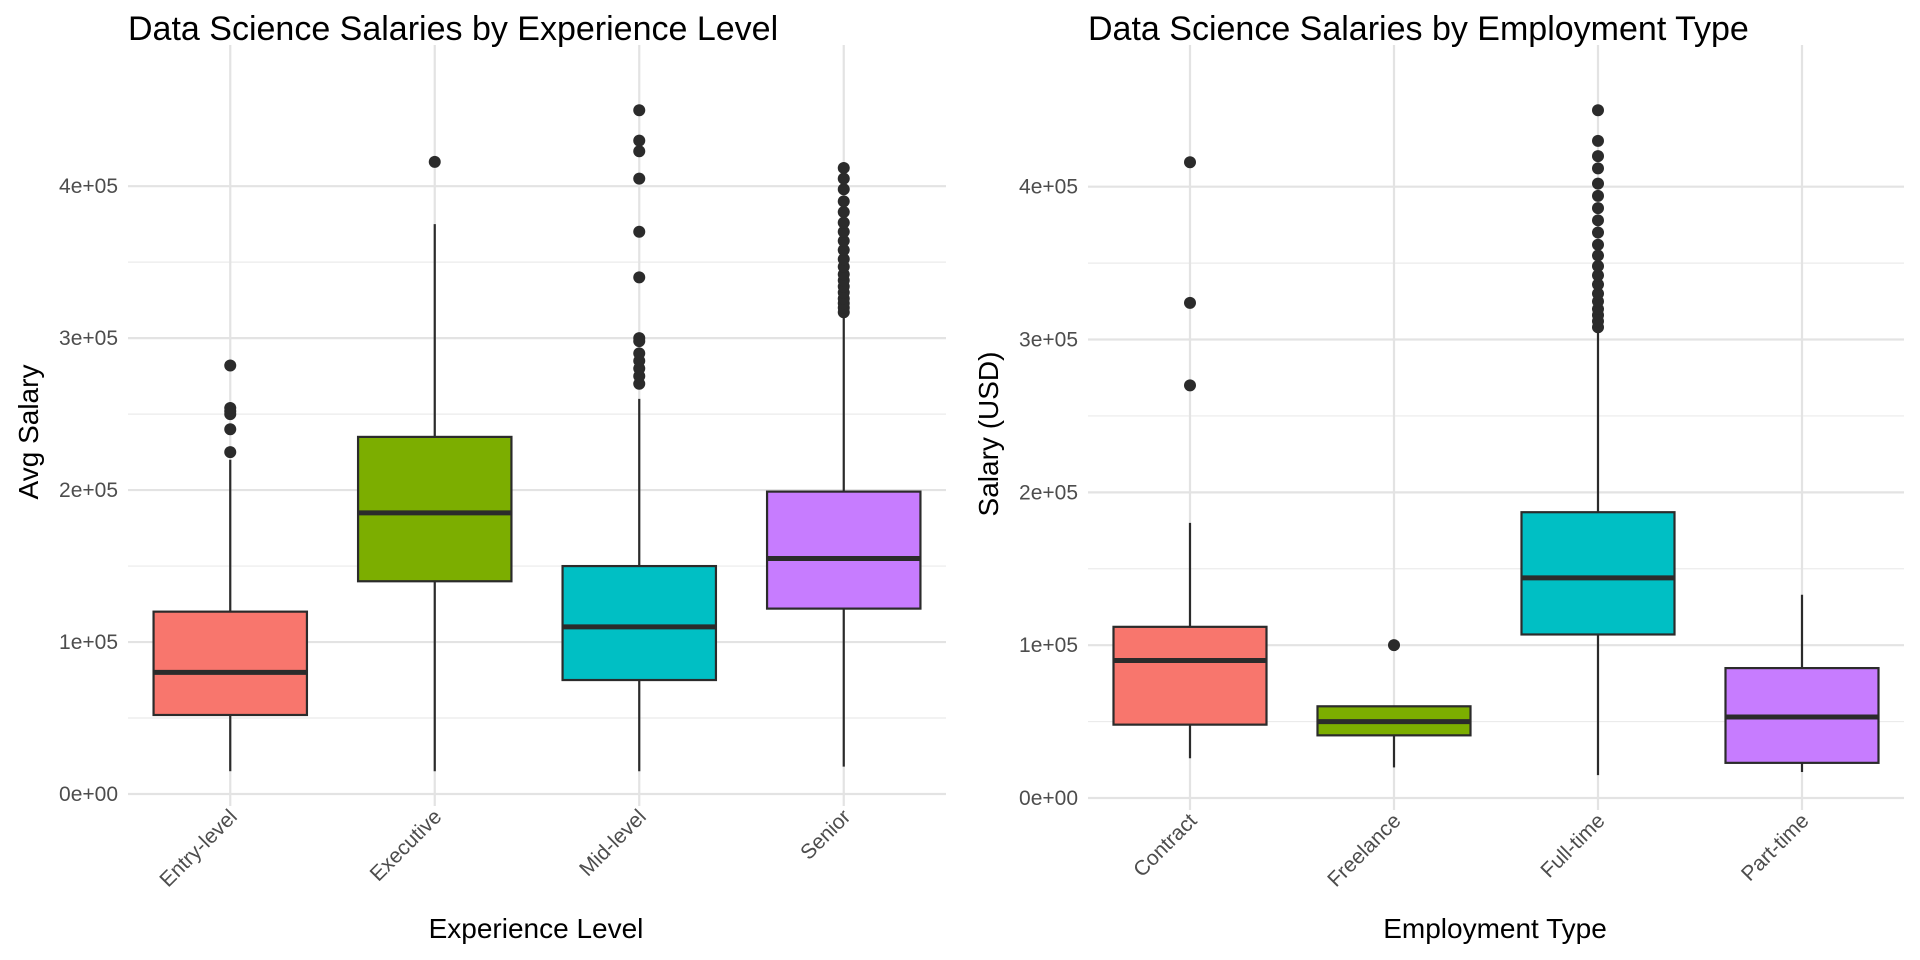 The height and width of the screenshot is (960, 1920). What do you see at coordinates (639, 438) in the screenshot?
I see `box-mid-level` at bounding box center [639, 438].